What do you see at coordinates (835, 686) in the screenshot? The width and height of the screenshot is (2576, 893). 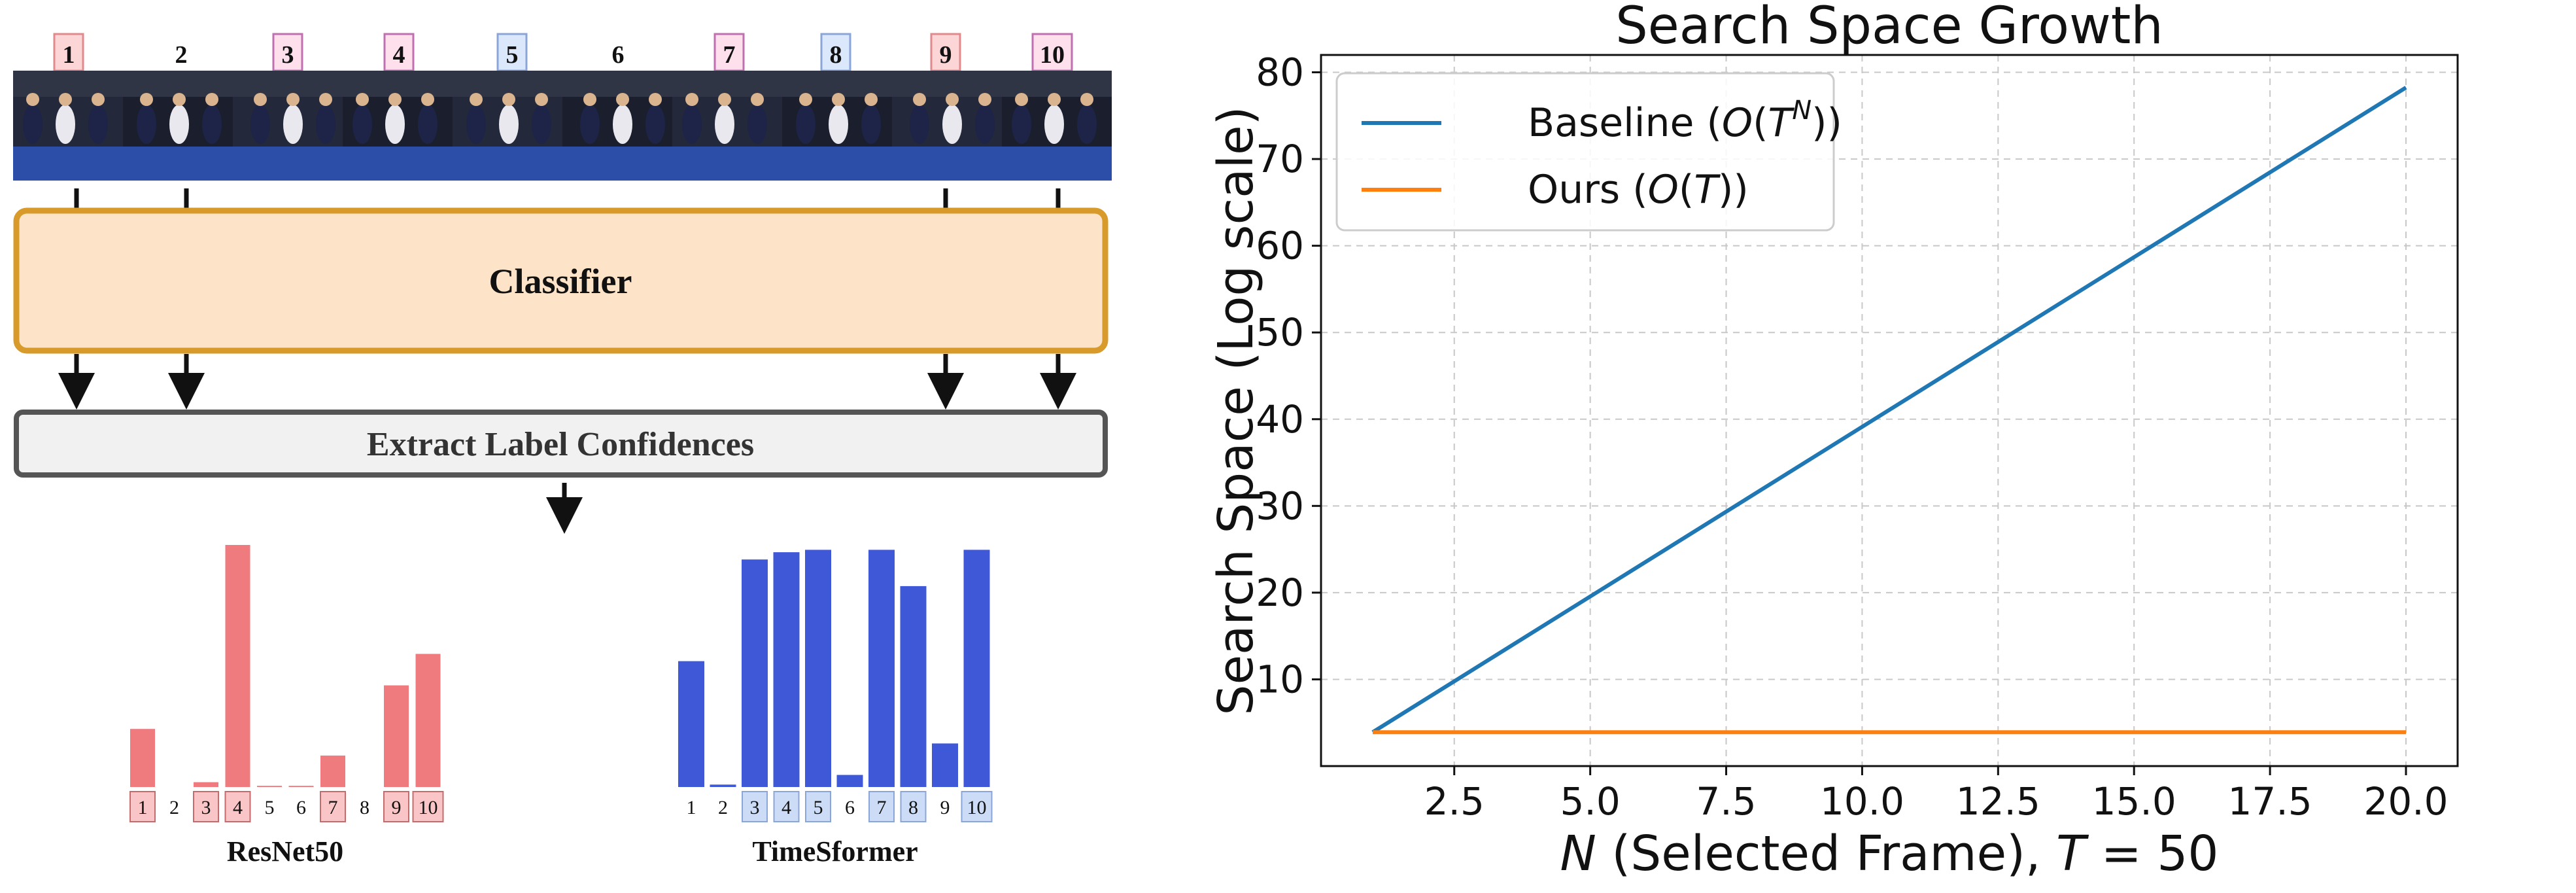 I see `timesformer-bar-chart: 1 2 3 4 5 6 7 8 9 10` at bounding box center [835, 686].